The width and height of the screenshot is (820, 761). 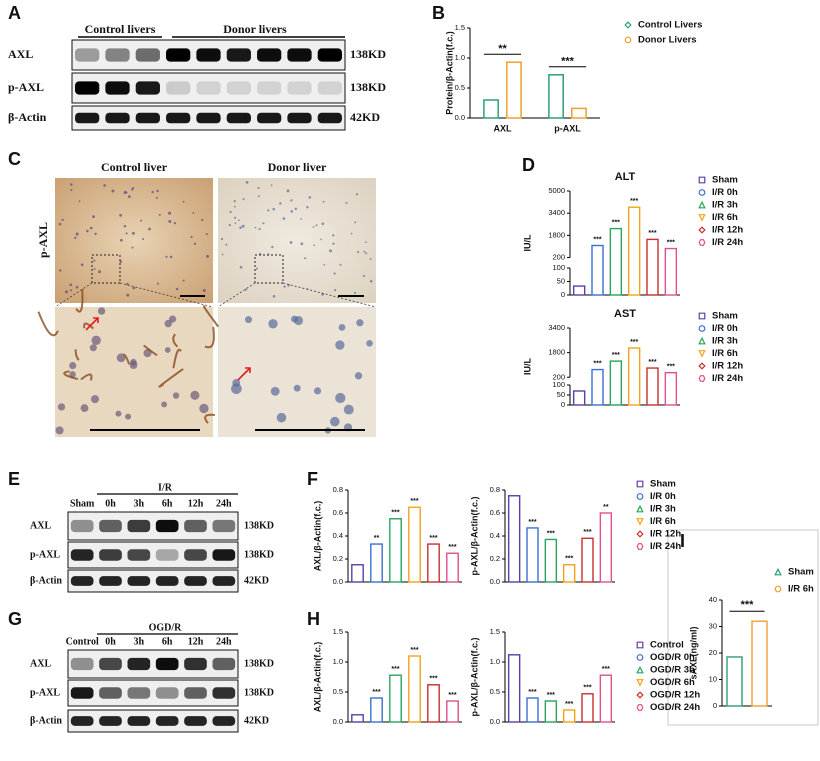 What do you see at coordinates (556, 327) in the screenshot?
I see `y-tick-label: 3400` at bounding box center [556, 327].